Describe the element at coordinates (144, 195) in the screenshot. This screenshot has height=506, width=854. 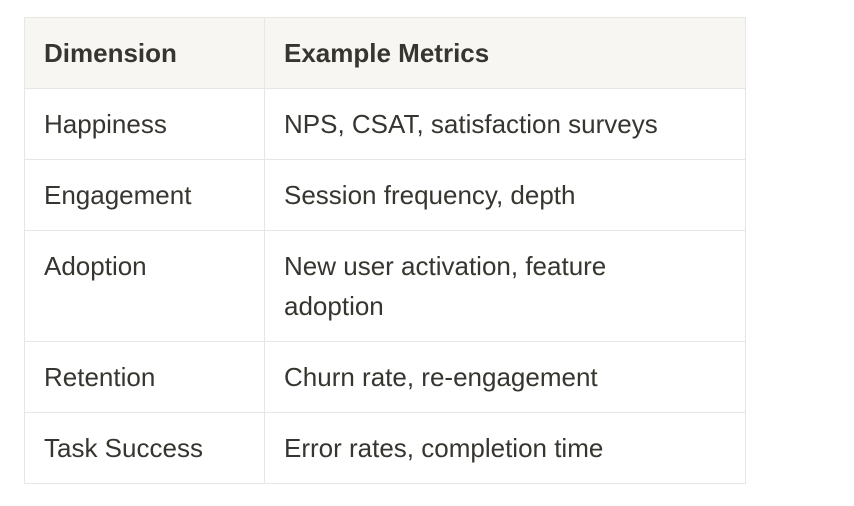
I see `dimension-cell: Engagement` at that location.